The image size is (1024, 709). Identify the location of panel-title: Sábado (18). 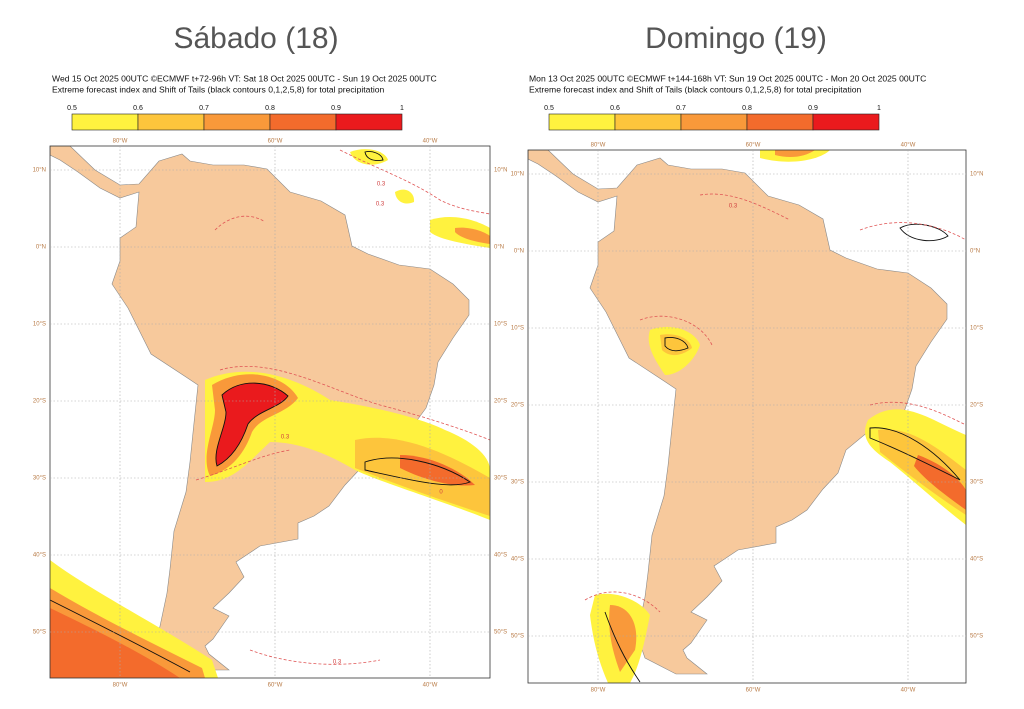
(255, 38).